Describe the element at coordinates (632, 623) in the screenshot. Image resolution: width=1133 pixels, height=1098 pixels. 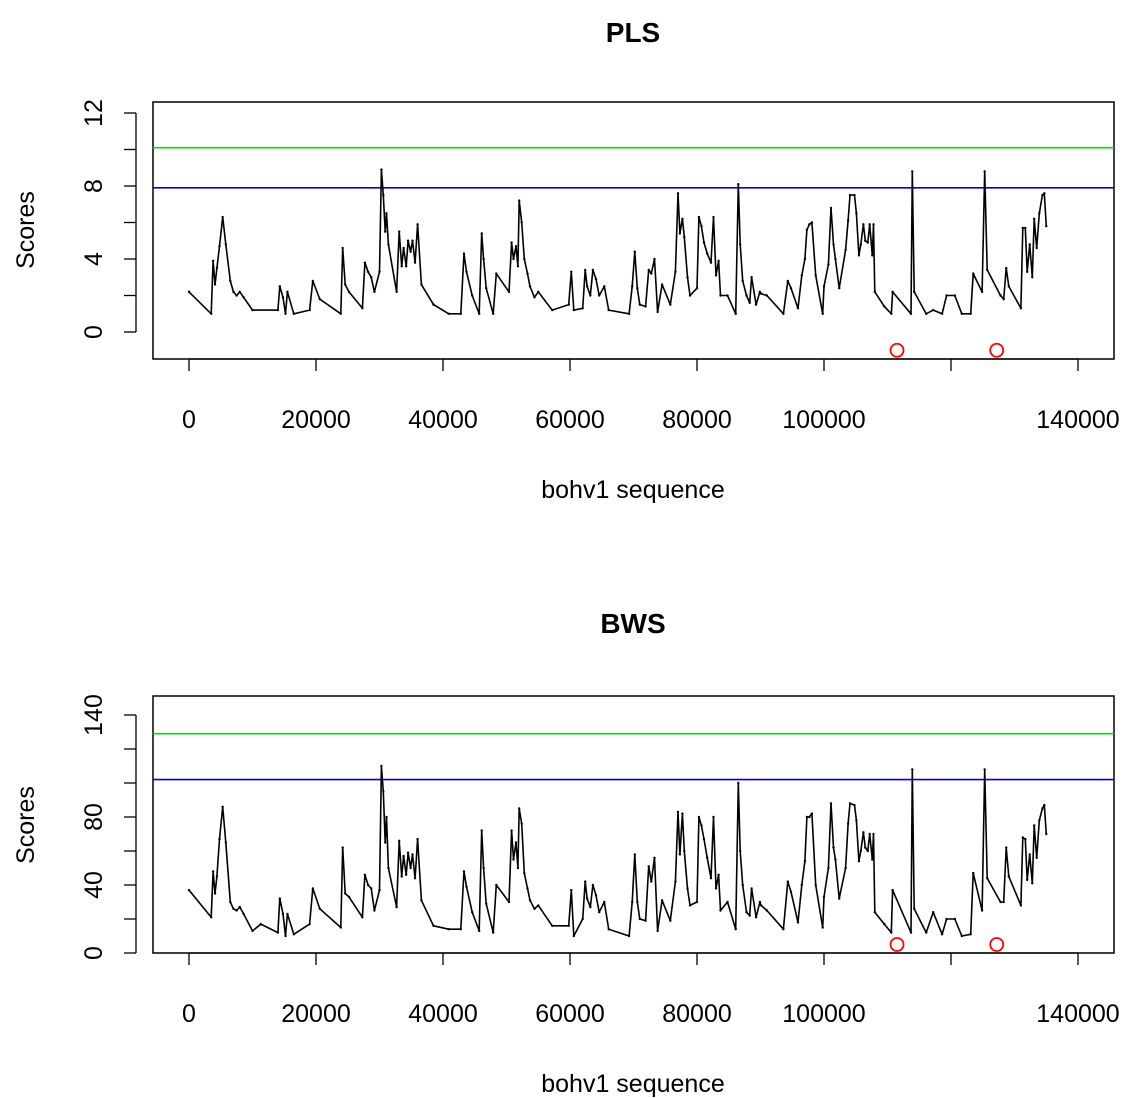
I see `chart-title-bws: BWS` at that location.